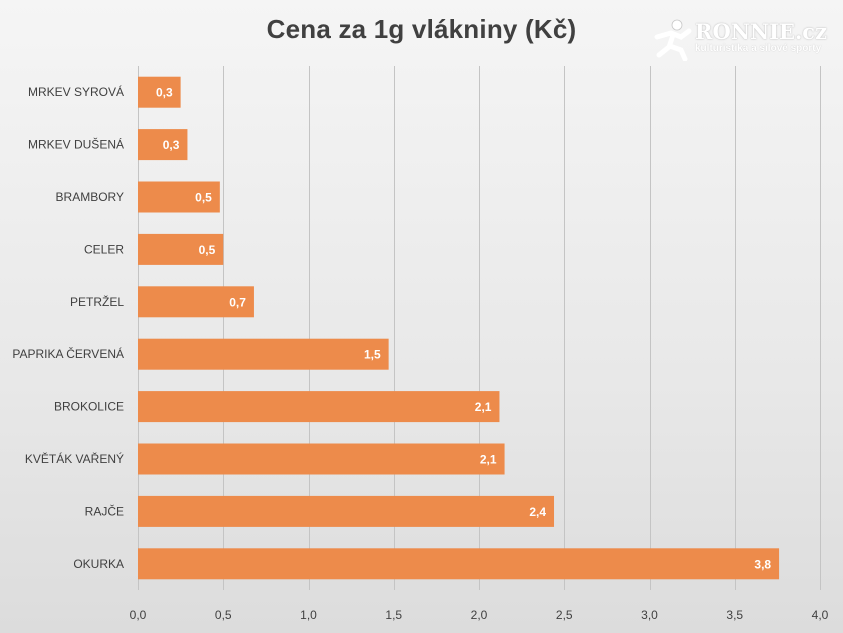 Image resolution: width=843 pixels, height=633 pixels. I want to click on x-tick-label: 3,0, so click(649, 615).